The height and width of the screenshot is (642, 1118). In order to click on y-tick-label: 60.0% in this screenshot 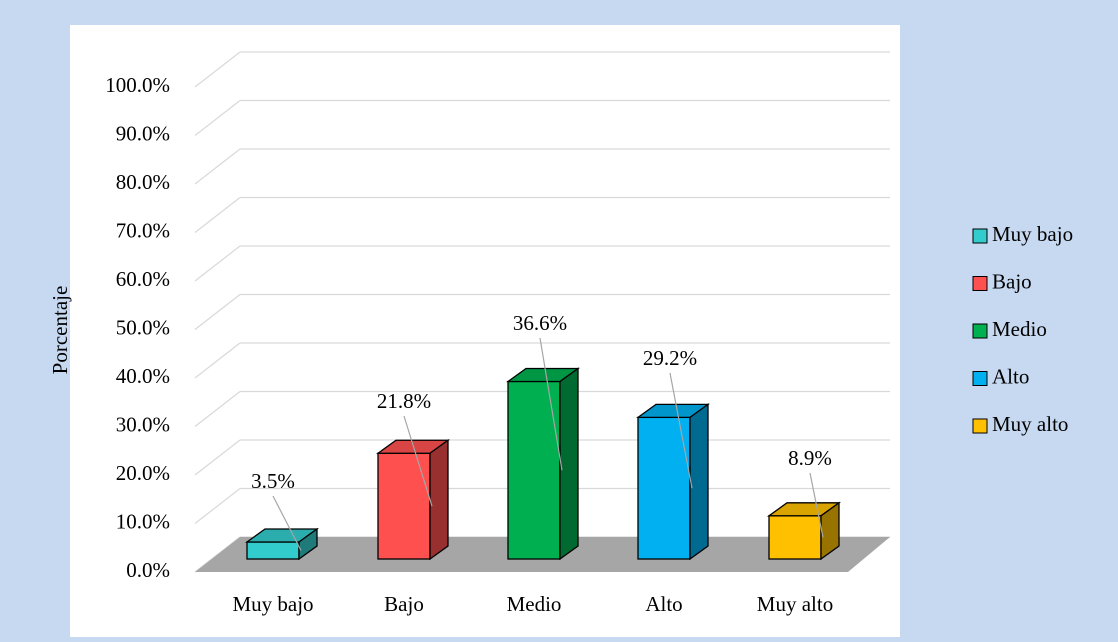, I will do `click(143, 279)`.